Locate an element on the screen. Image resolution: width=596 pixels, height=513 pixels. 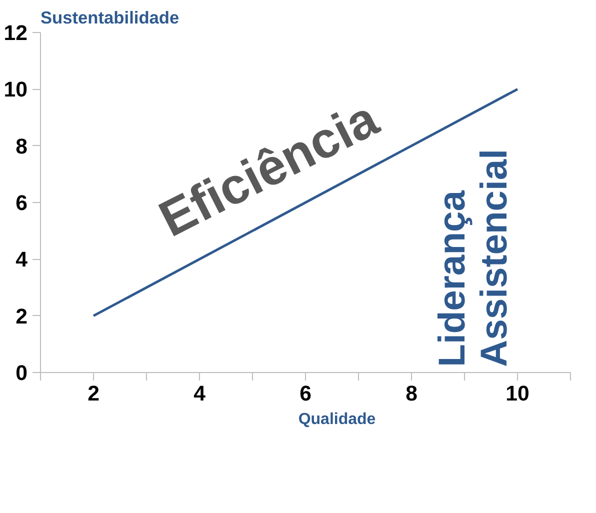
x-tick-label: 10 is located at coordinates (518, 394).